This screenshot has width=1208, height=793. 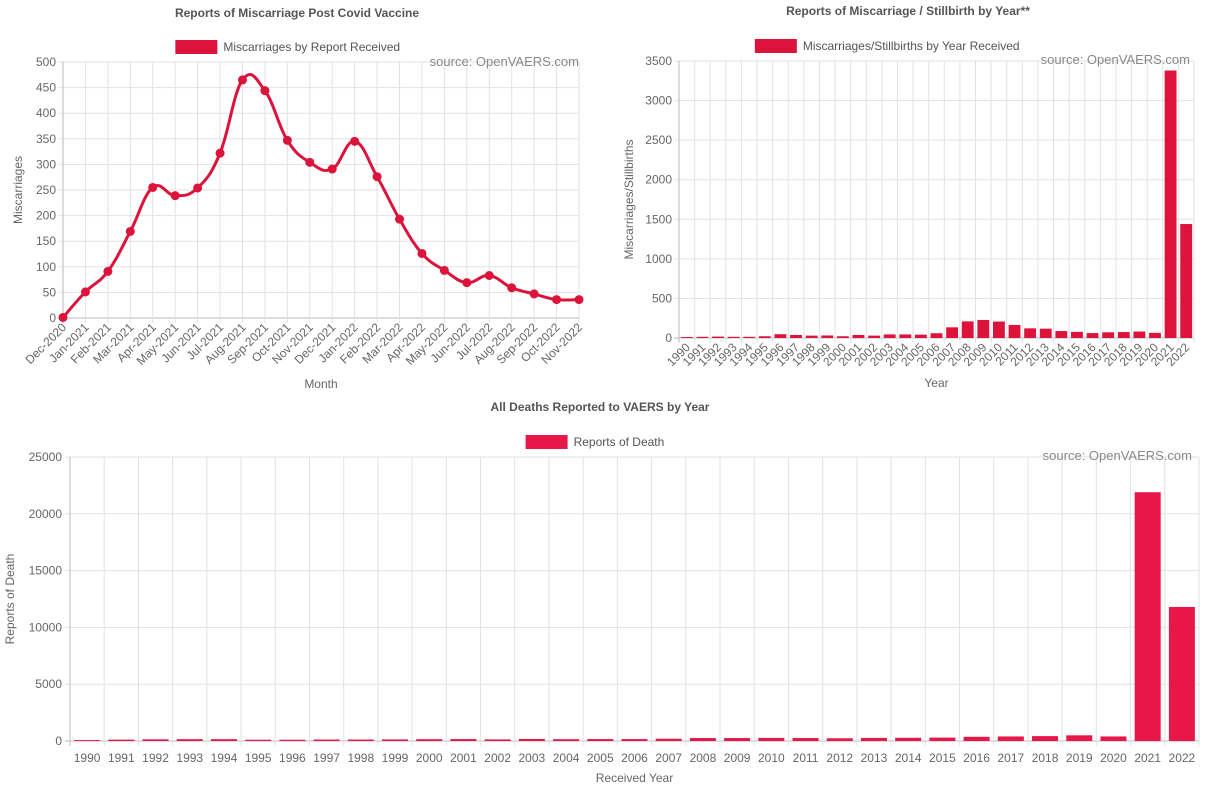 I want to click on y-tick-label: 100, so click(x=46, y=267).